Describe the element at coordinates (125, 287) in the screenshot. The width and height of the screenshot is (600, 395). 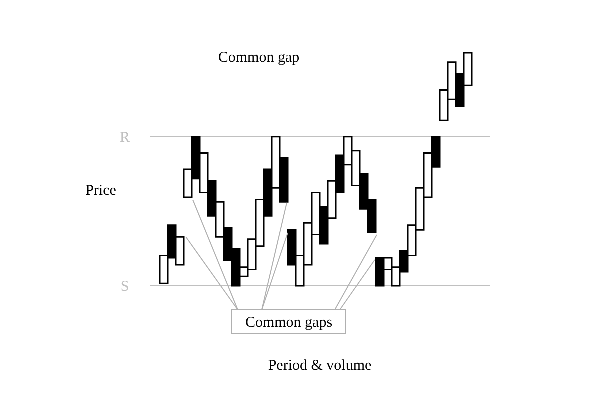
I see `ref-line-label: S` at that location.